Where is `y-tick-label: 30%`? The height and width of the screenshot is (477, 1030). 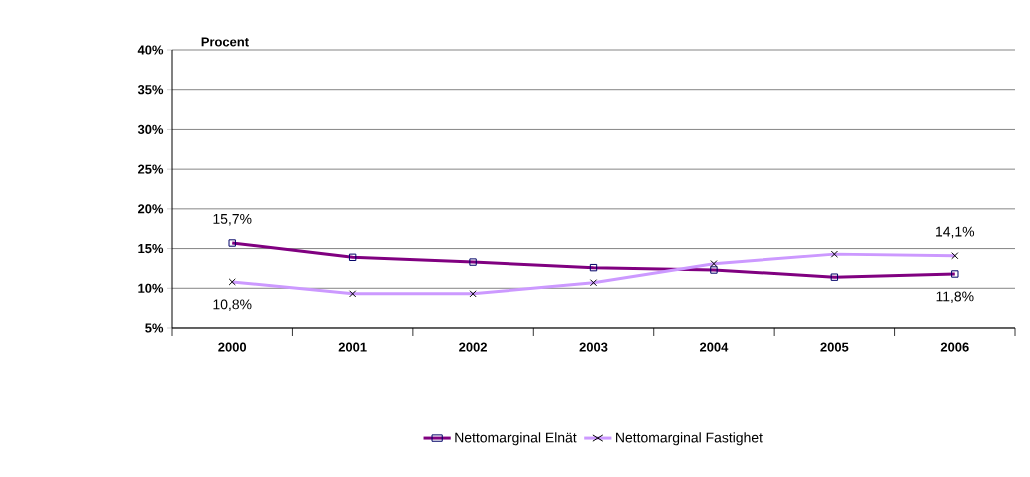 y-tick-label: 30% is located at coordinates (150, 129).